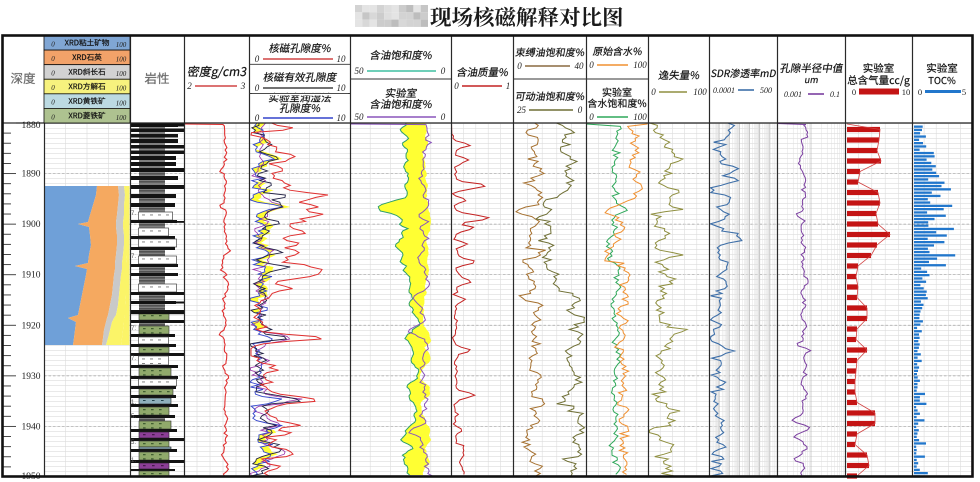 The image size is (980, 482). I want to click on svg-text: 1930, so click(31, 377).